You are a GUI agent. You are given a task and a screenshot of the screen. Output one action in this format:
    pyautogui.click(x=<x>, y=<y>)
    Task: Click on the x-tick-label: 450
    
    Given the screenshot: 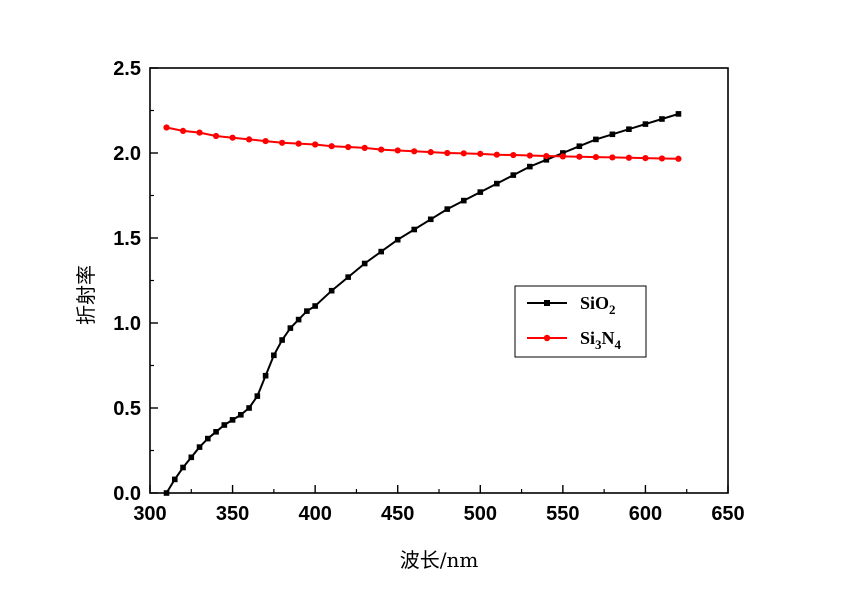 What is the action you would take?
    pyautogui.click(x=397, y=514)
    